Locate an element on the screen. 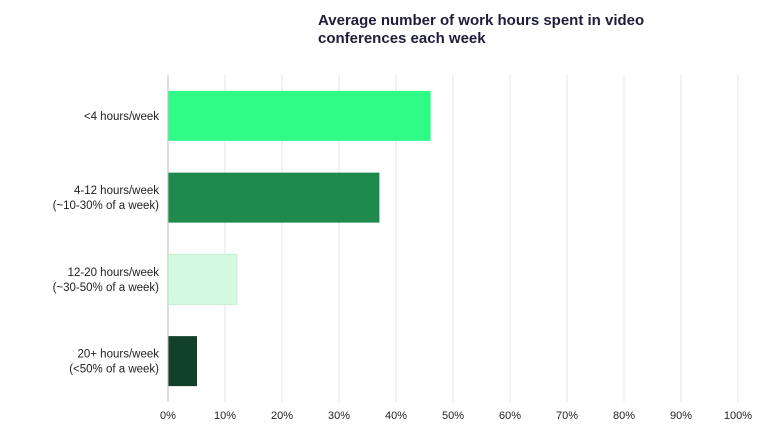 Image resolution: width=770 pixels, height=440 pixels. x-tick-label: 50% is located at coordinates (453, 416).